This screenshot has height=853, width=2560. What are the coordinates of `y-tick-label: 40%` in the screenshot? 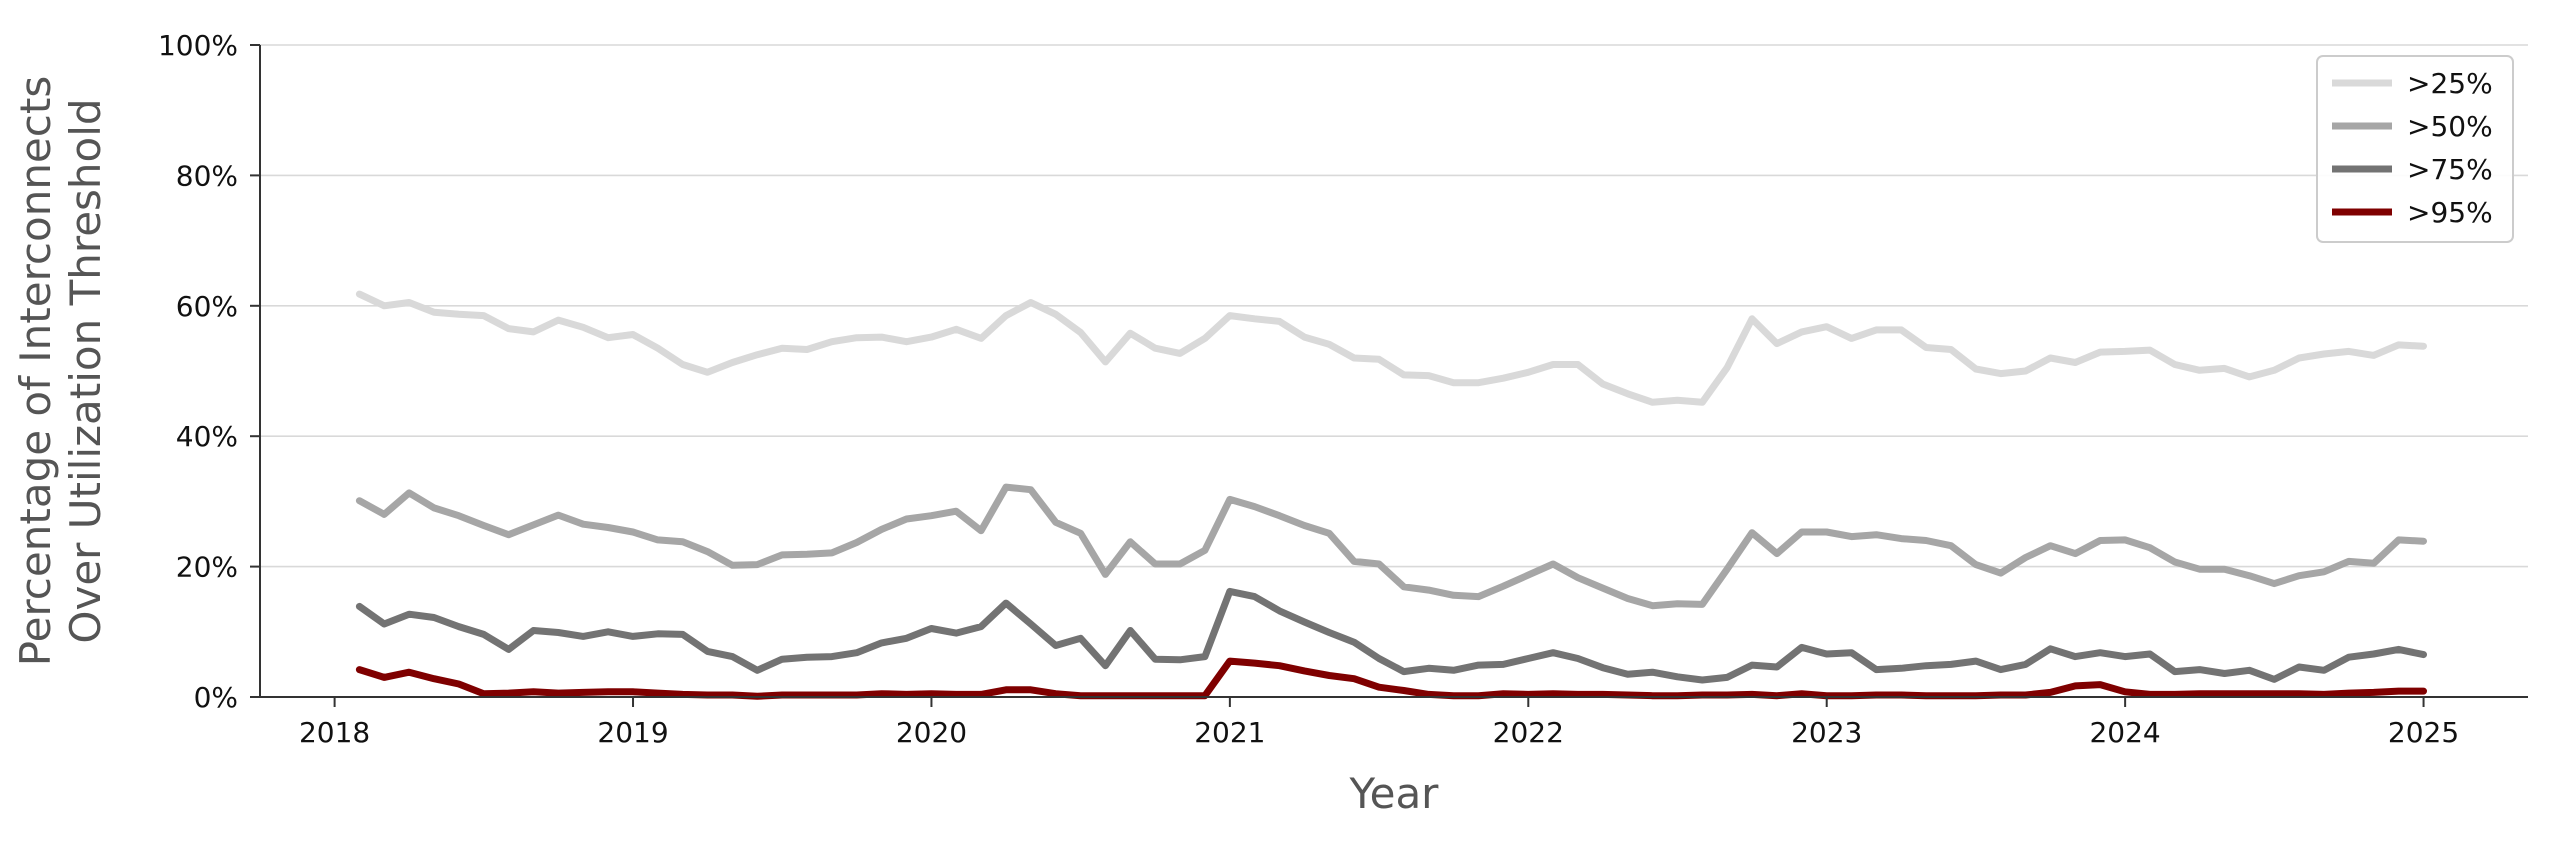 It's located at (207, 436).